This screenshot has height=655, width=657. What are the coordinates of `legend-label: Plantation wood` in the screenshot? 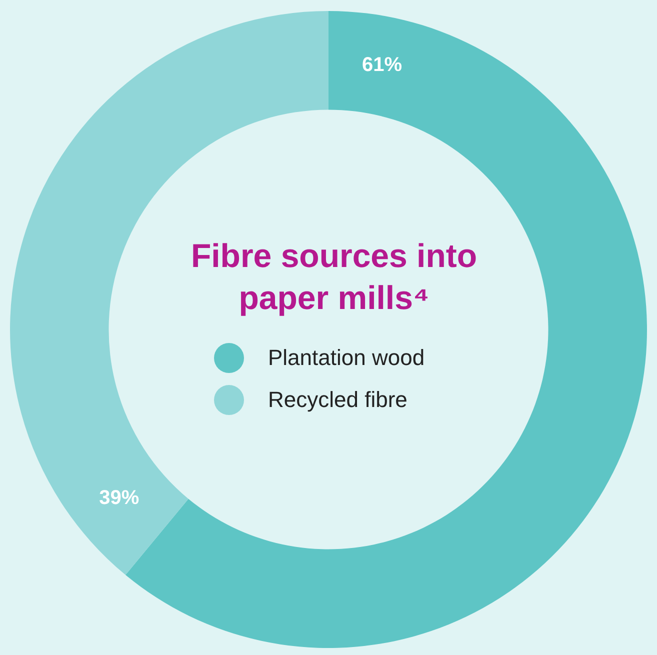 It's located at (346, 358).